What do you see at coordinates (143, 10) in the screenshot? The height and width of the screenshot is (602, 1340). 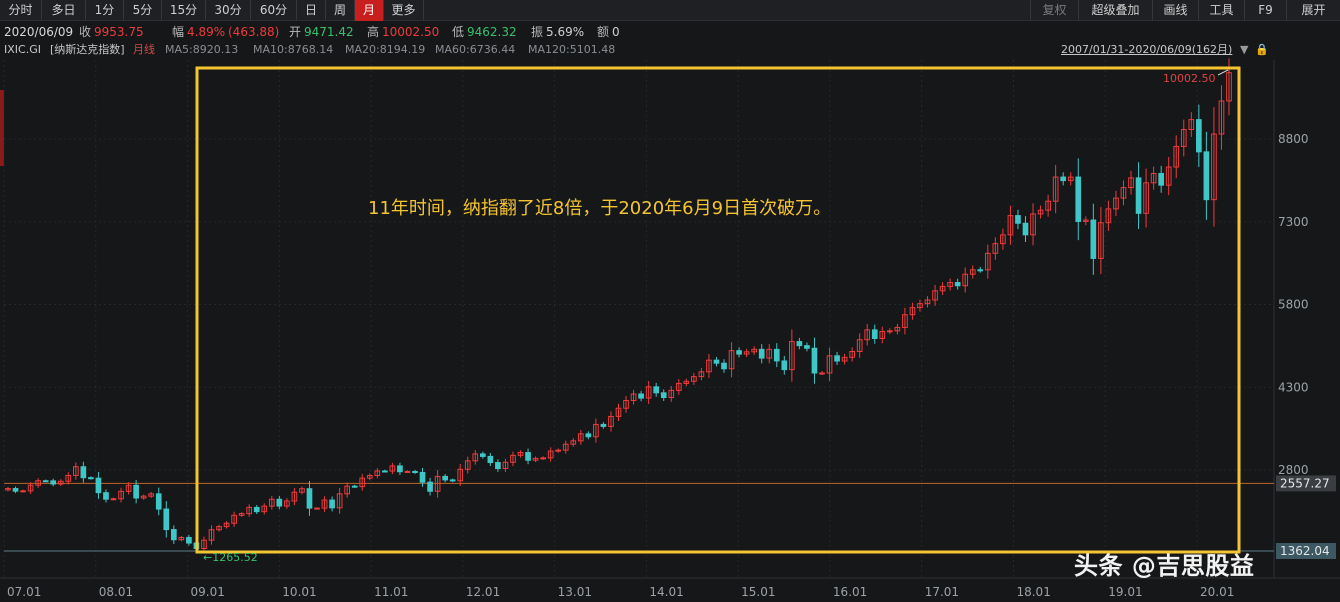 I see `tab-5min: 5分` at bounding box center [143, 10].